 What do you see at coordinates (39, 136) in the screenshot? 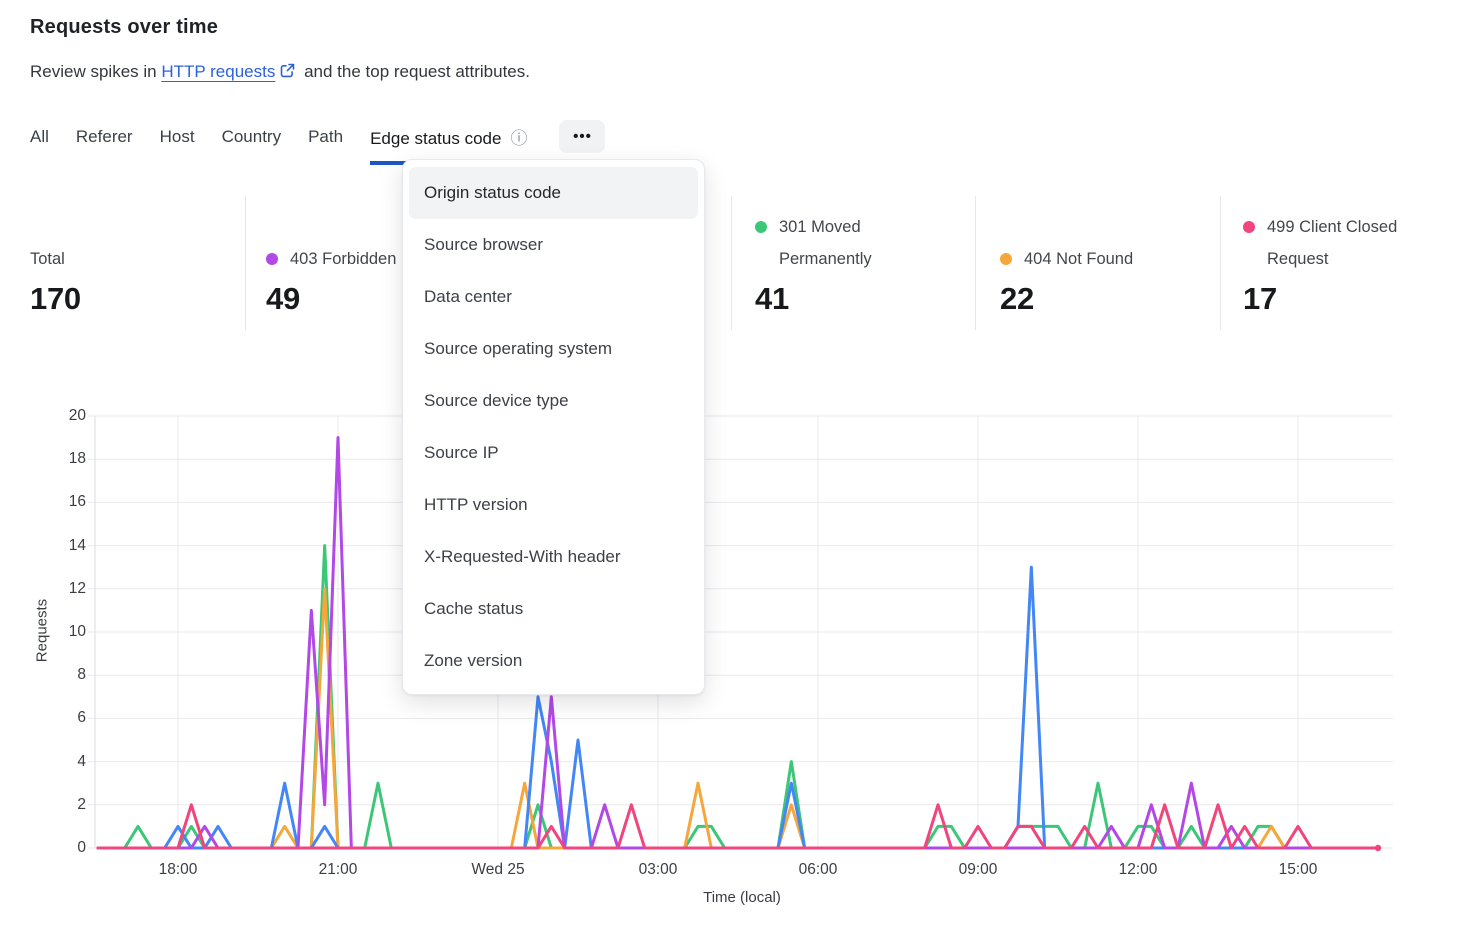
I see `tab-all: All` at bounding box center [39, 136].